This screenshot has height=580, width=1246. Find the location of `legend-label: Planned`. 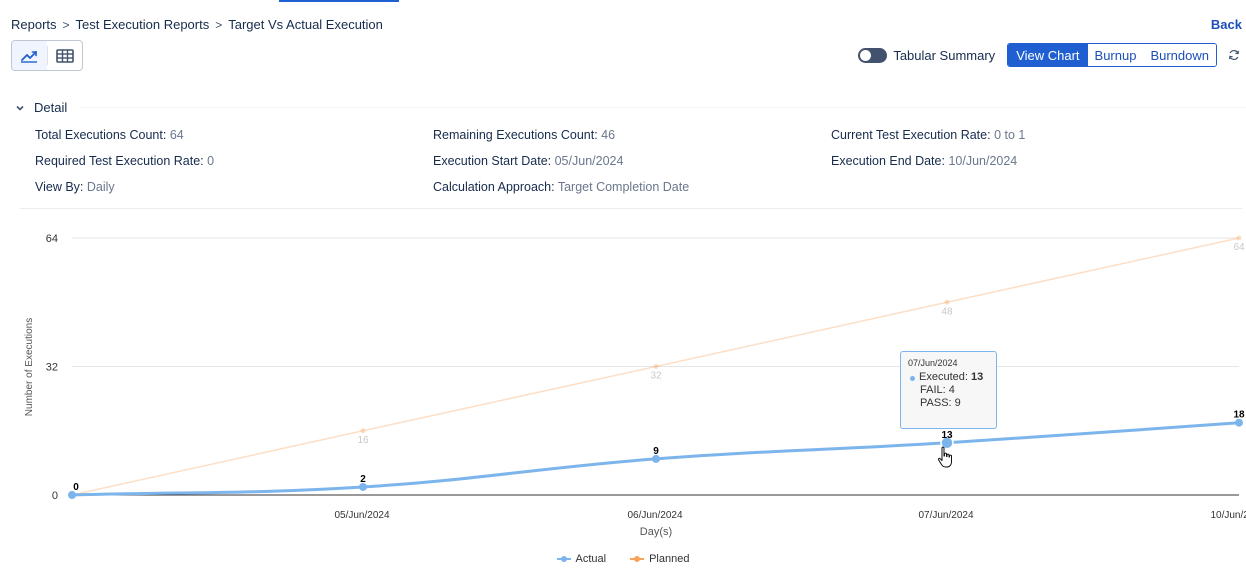

legend-label: Planned is located at coordinates (669, 559).